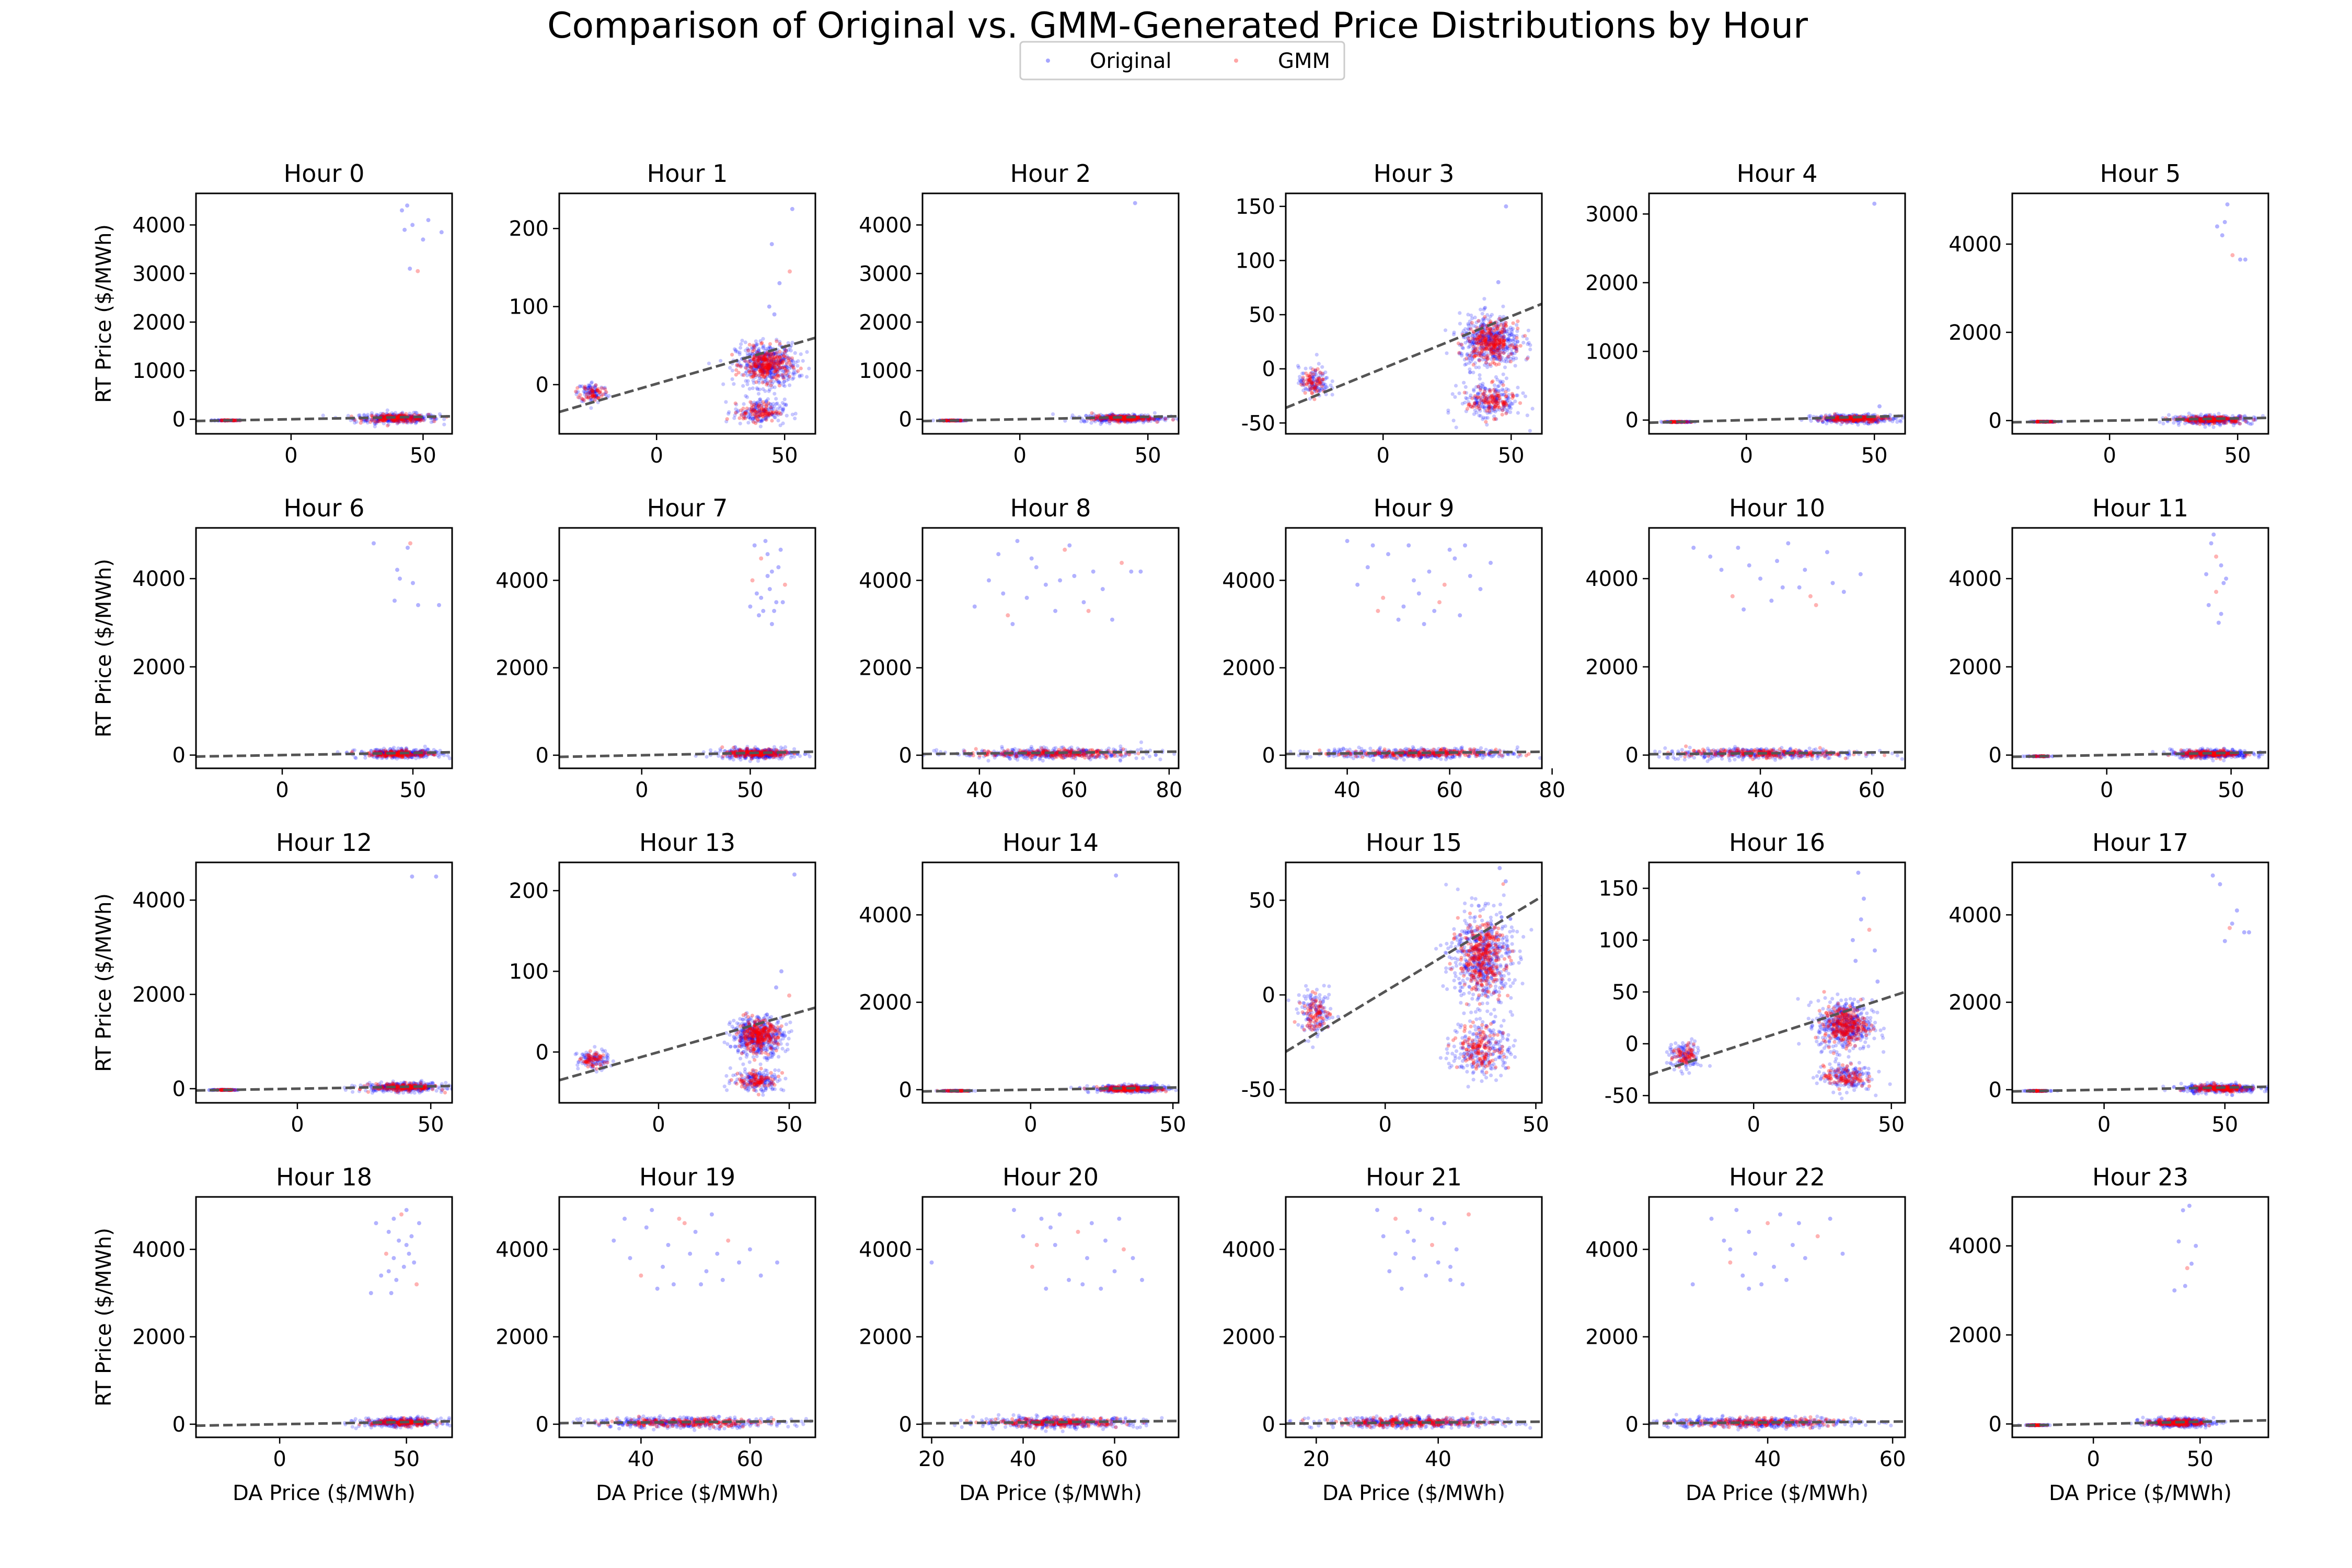 The width and height of the screenshot is (2352, 1568). Describe the element at coordinates (542, 385) in the screenshot. I see `y-tick-label: 0` at that location.